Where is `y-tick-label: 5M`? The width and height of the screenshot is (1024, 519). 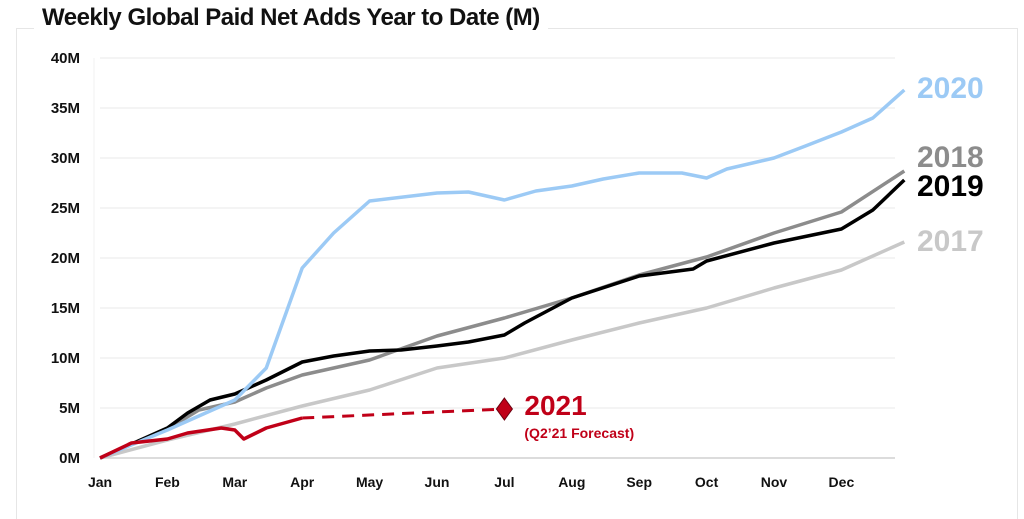
y-tick-label: 5M is located at coordinates (69, 408).